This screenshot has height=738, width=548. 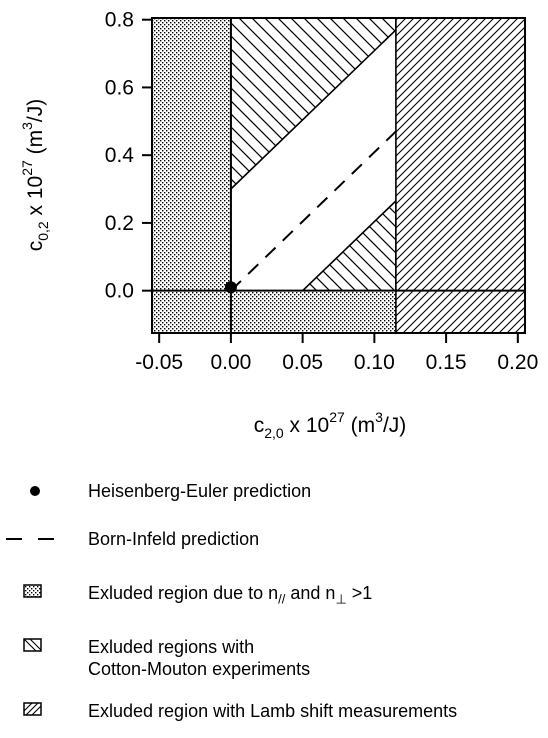 I want to click on x-axis-label: c2,0 x 1027 (m3/J), so click(x=330, y=425).